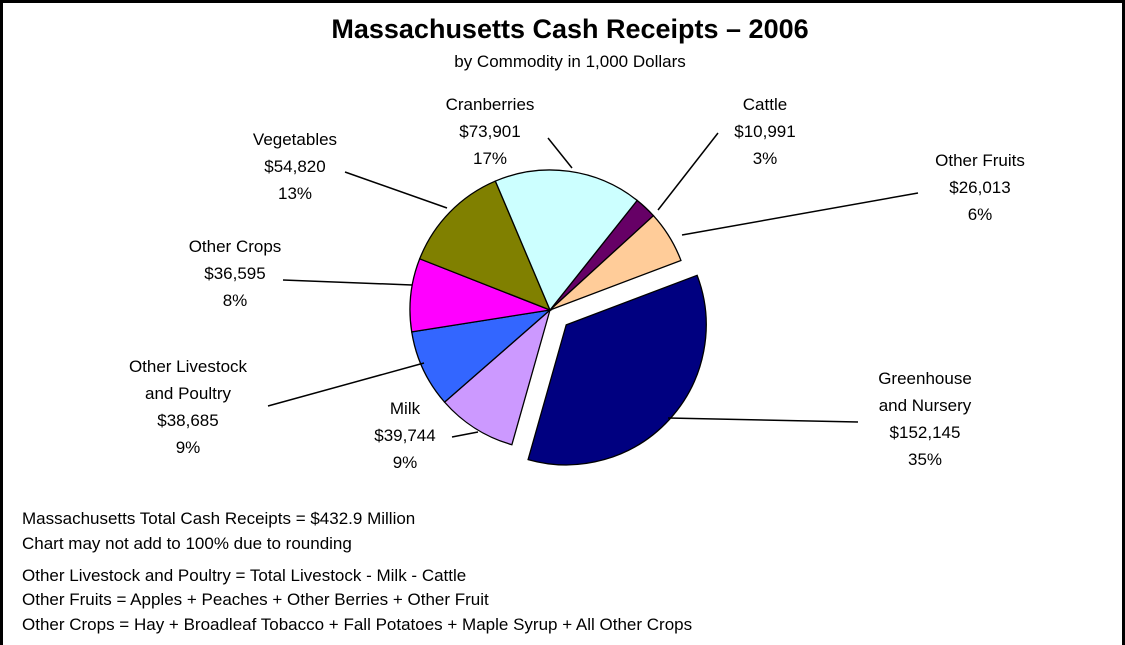 The width and height of the screenshot is (1125, 645). I want to click on value-label: $39,744, so click(404, 435).